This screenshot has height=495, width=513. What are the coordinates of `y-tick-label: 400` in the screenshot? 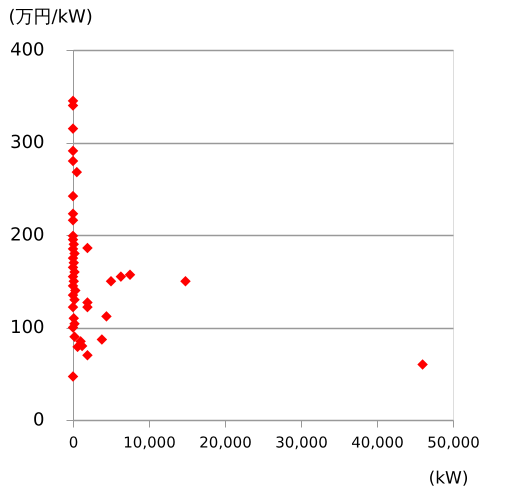 It's located at (27, 50).